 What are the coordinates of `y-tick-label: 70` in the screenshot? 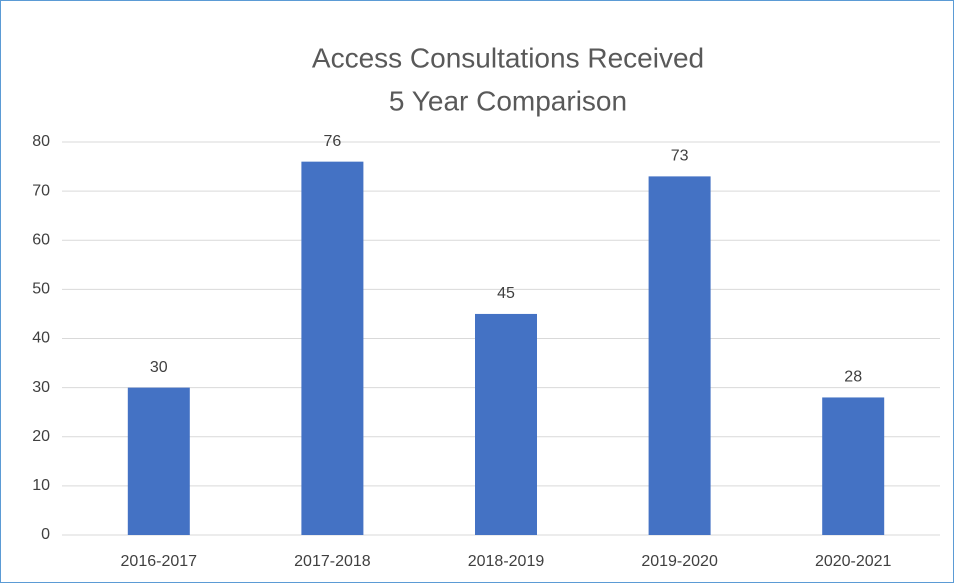 It's located at (41, 190).